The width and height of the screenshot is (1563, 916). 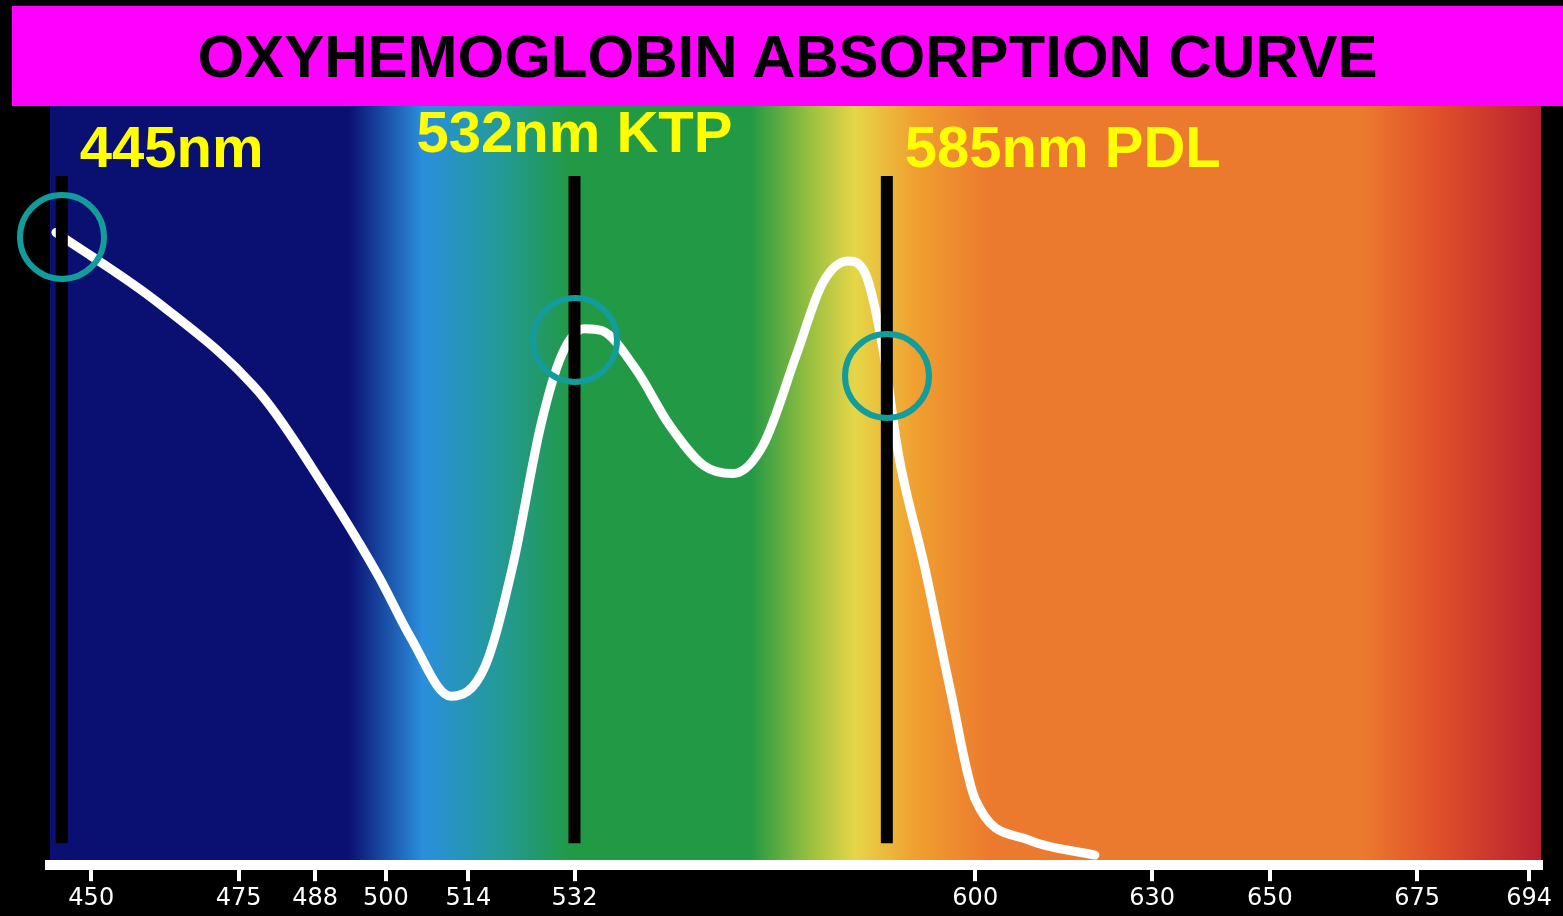 I want to click on x-tick-label: 475, so click(x=238, y=896).